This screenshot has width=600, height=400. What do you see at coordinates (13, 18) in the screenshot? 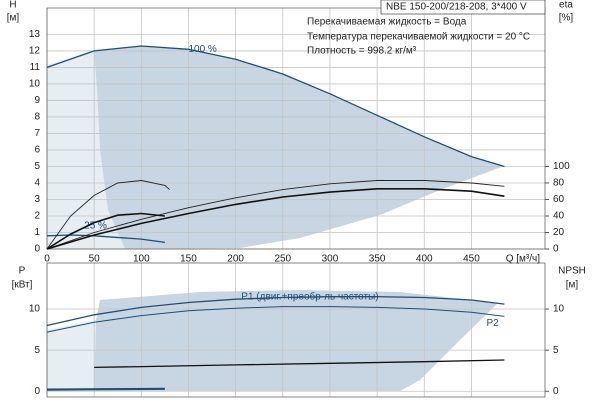
I see `y-axis-label: [м]` at bounding box center [13, 18].